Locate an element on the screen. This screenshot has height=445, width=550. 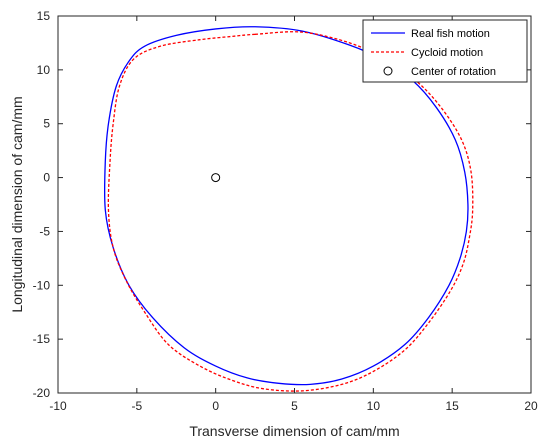
legend-label-cycloid-motion: Cycloid motion is located at coordinates (447, 53).